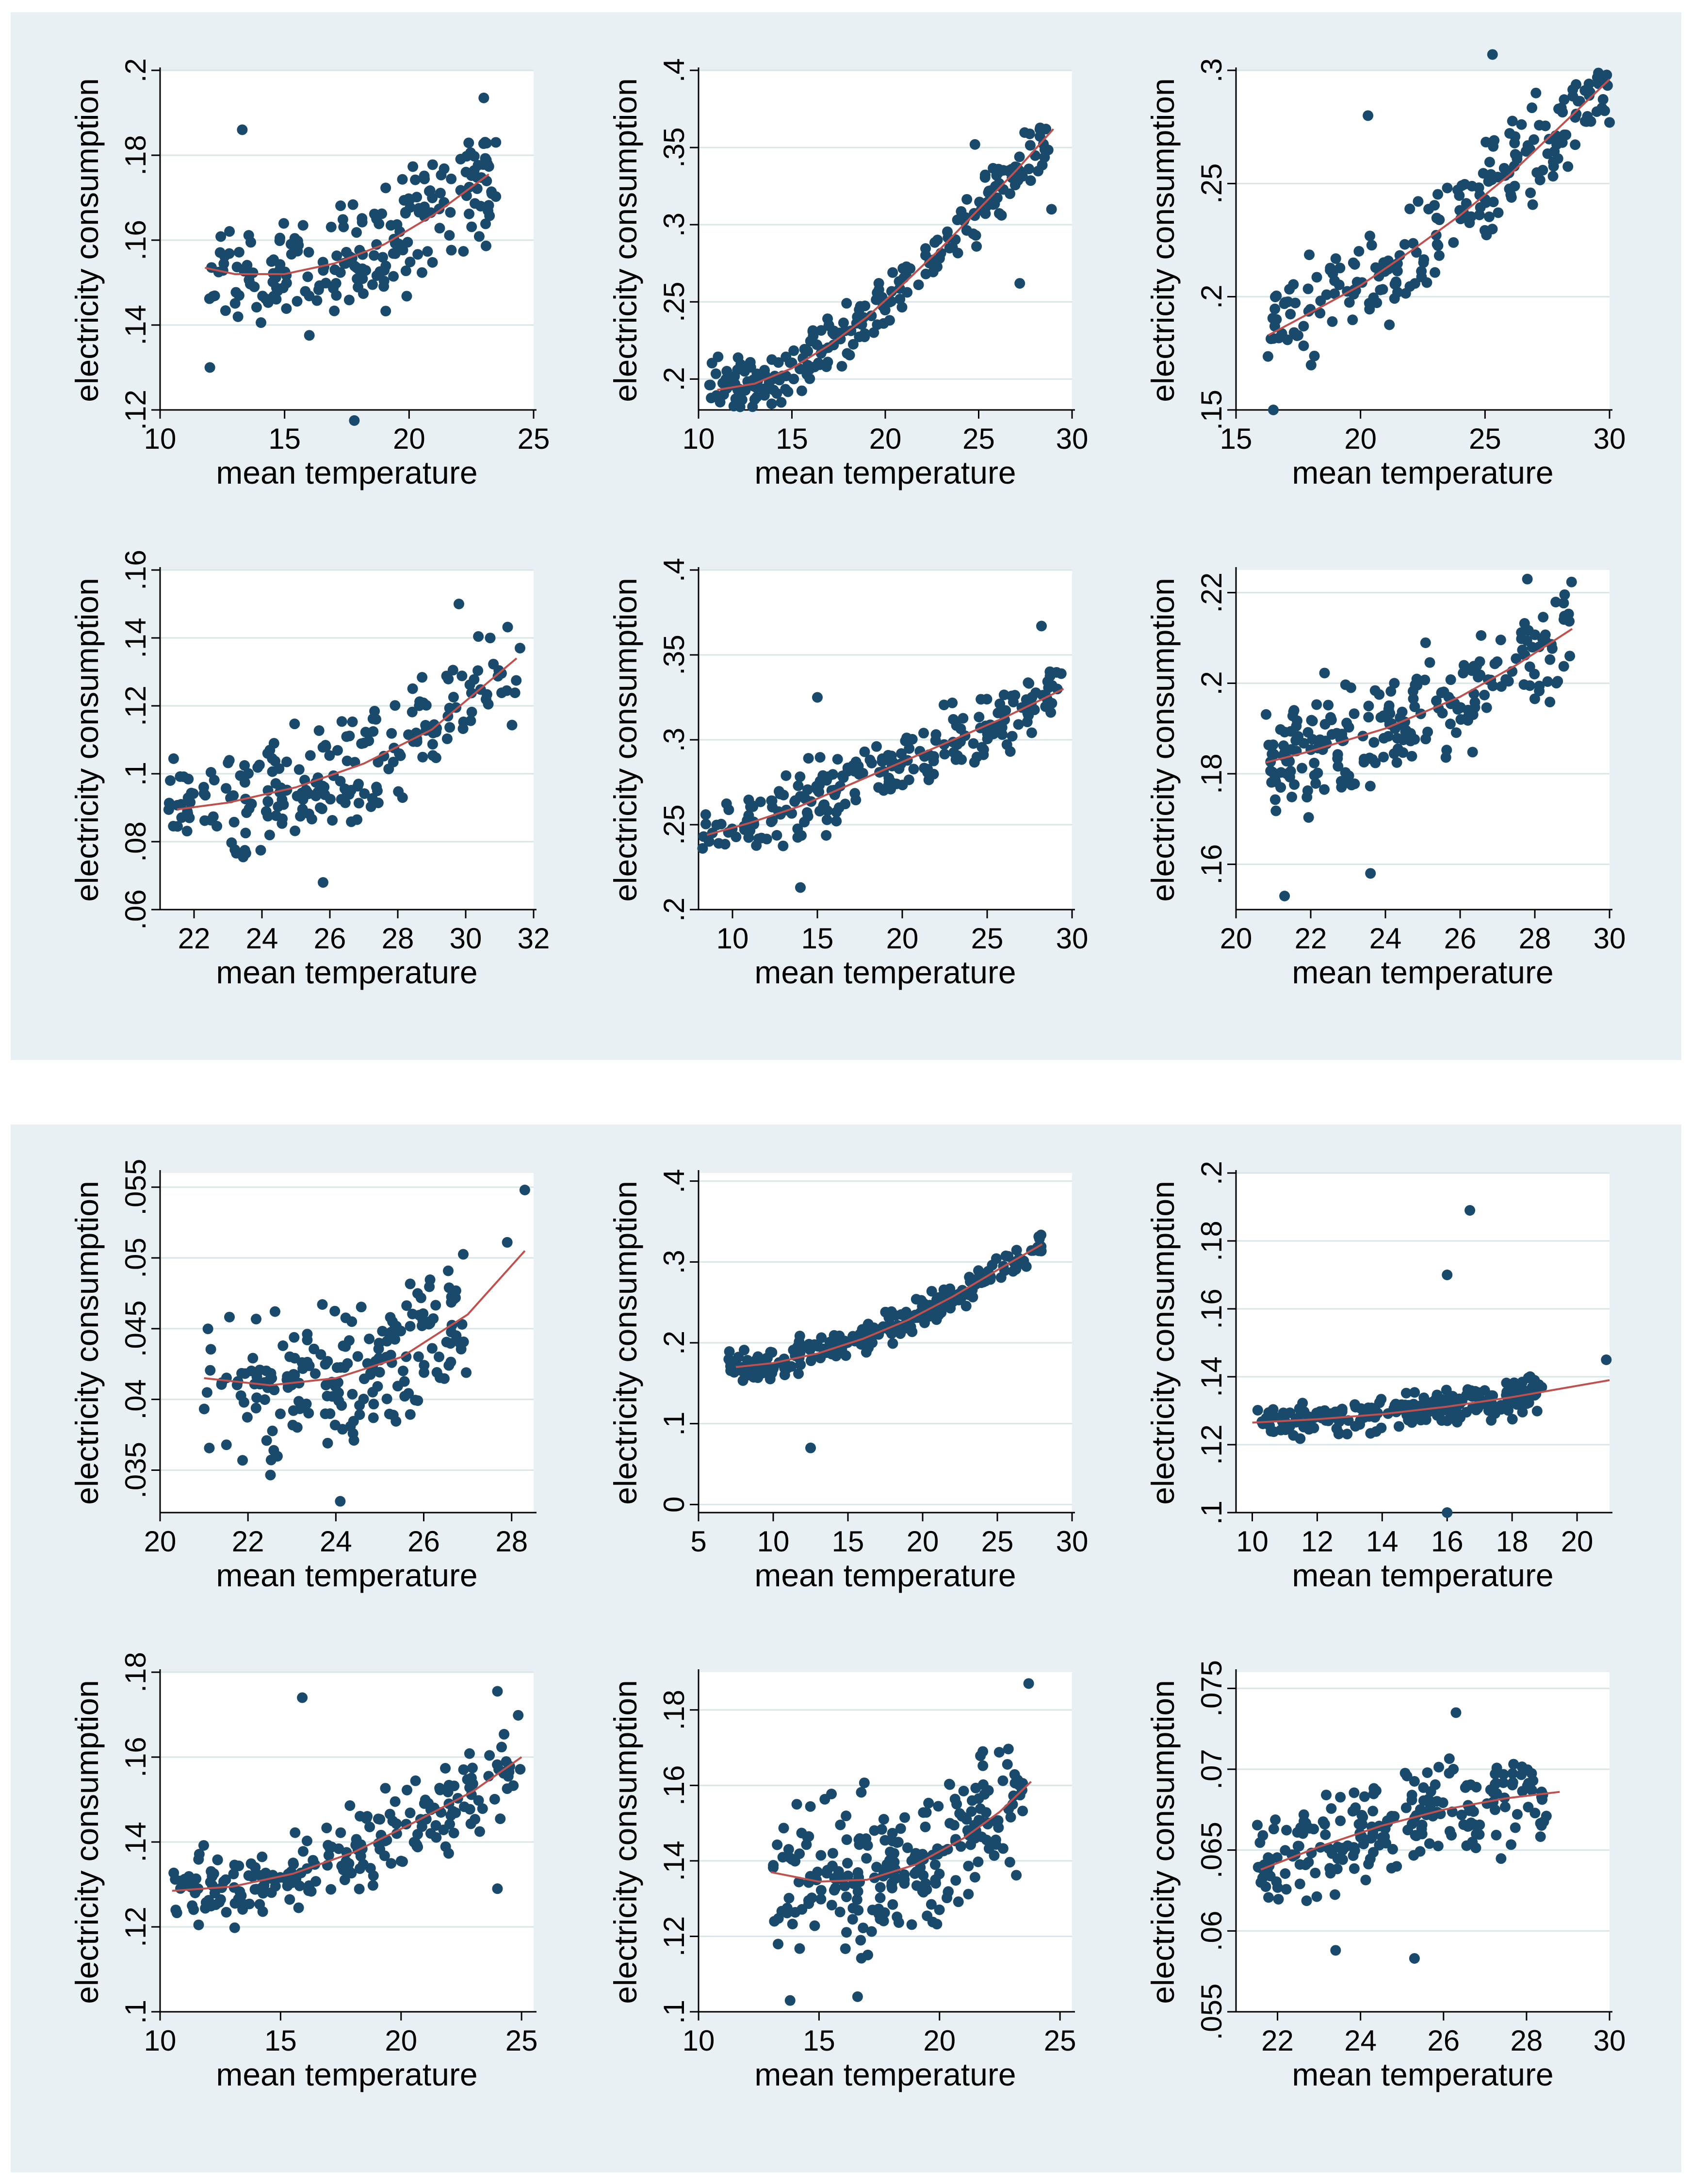 This screenshot has width=1692, height=2184. I want to click on fitted-curve, so click(901, 1832).